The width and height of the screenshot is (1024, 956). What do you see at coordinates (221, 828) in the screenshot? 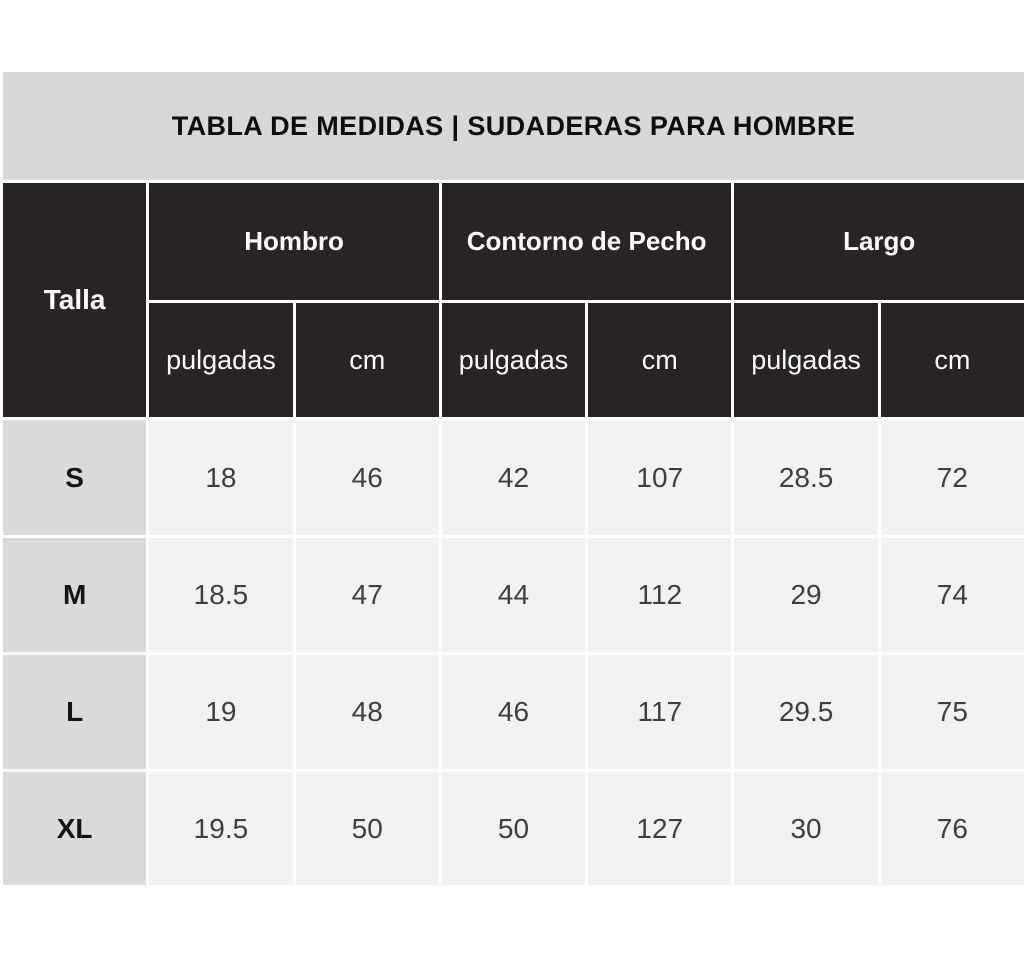
I see `value-cell: 19.5` at bounding box center [221, 828].